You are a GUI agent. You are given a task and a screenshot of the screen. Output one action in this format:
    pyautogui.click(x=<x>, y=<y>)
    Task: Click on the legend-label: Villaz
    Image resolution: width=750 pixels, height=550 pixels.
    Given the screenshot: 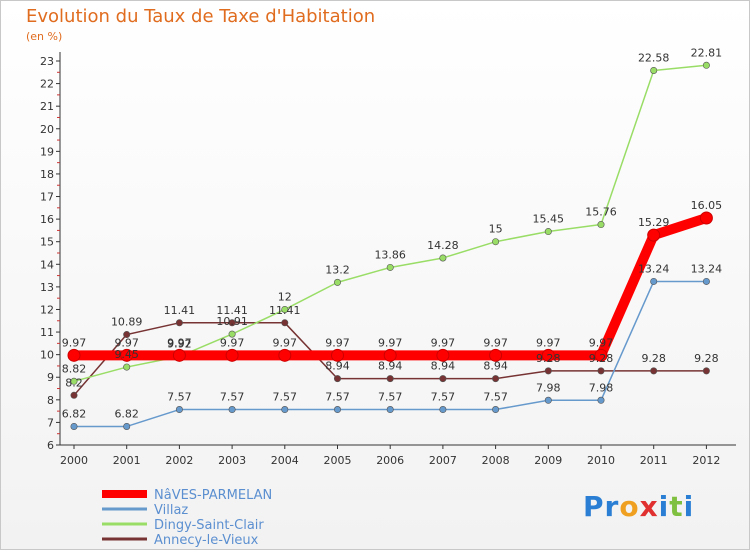 What is the action you would take?
    pyautogui.click(x=171, y=510)
    